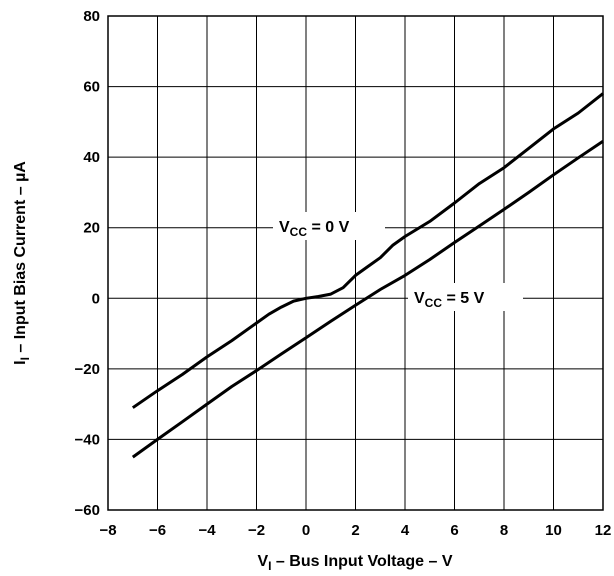  I want to click on y-tick-label: −40, so click(87, 439).